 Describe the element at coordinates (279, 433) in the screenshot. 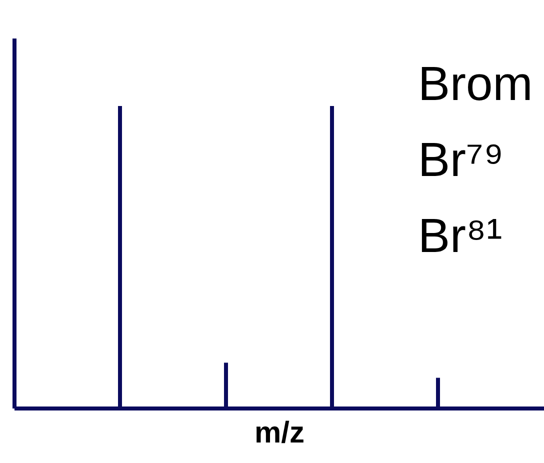

I see `x-axis-title: m/z` at that location.